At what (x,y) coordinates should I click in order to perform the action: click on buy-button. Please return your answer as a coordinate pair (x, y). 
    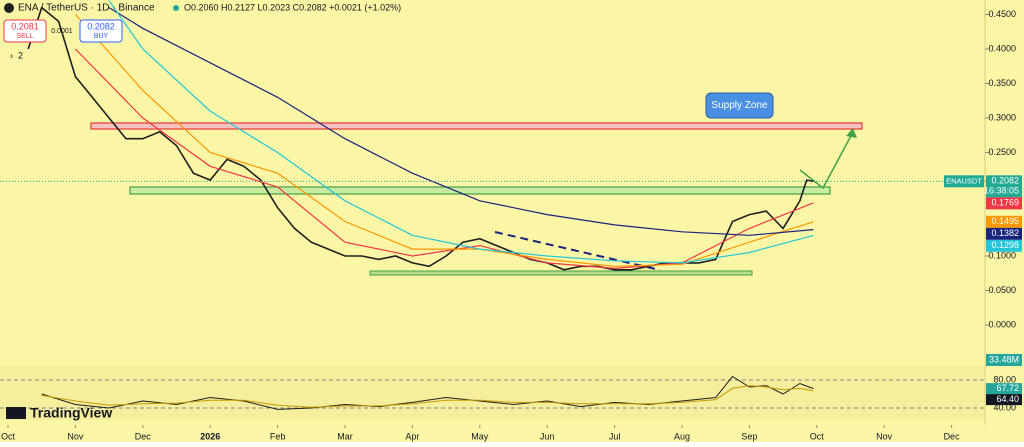
    Looking at the image, I should click on (101, 31).